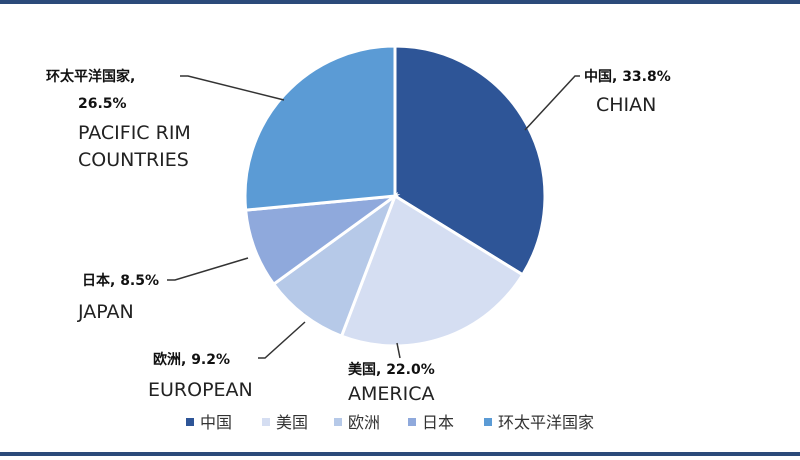 Image resolution: width=800 pixels, height=460 pixels. Describe the element at coordinates (438, 422) in the screenshot. I see `legend-label-japan: 日本` at that location.